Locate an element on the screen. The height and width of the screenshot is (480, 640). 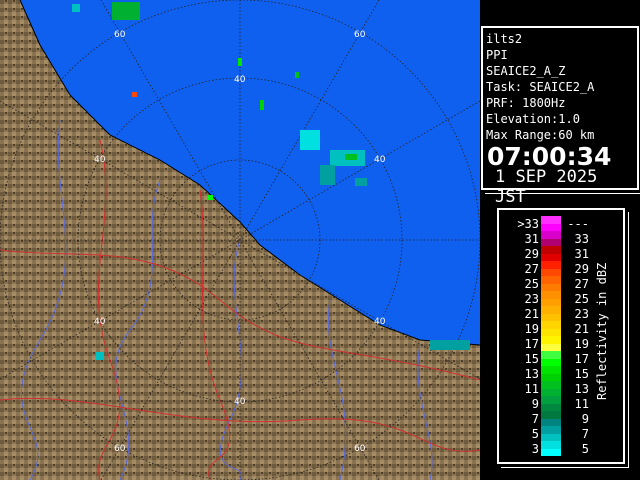
prf-value: PRF: 1800Hz is located at coordinates (526, 103).